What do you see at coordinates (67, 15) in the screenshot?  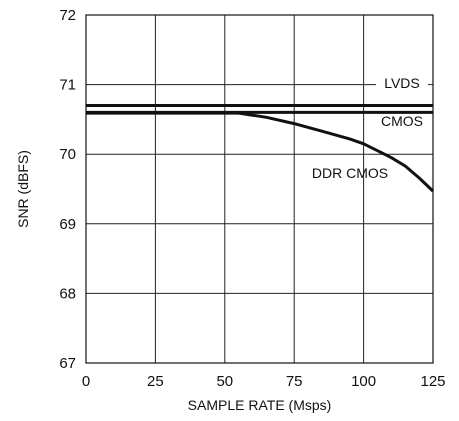 I see `y-tick-label: 72` at bounding box center [67, 15].